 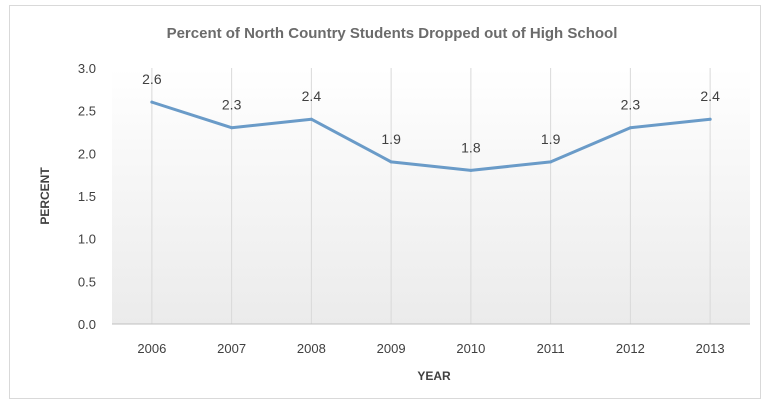 I want to click on y-tick-label: 1.5, so click(x=87, y=196).